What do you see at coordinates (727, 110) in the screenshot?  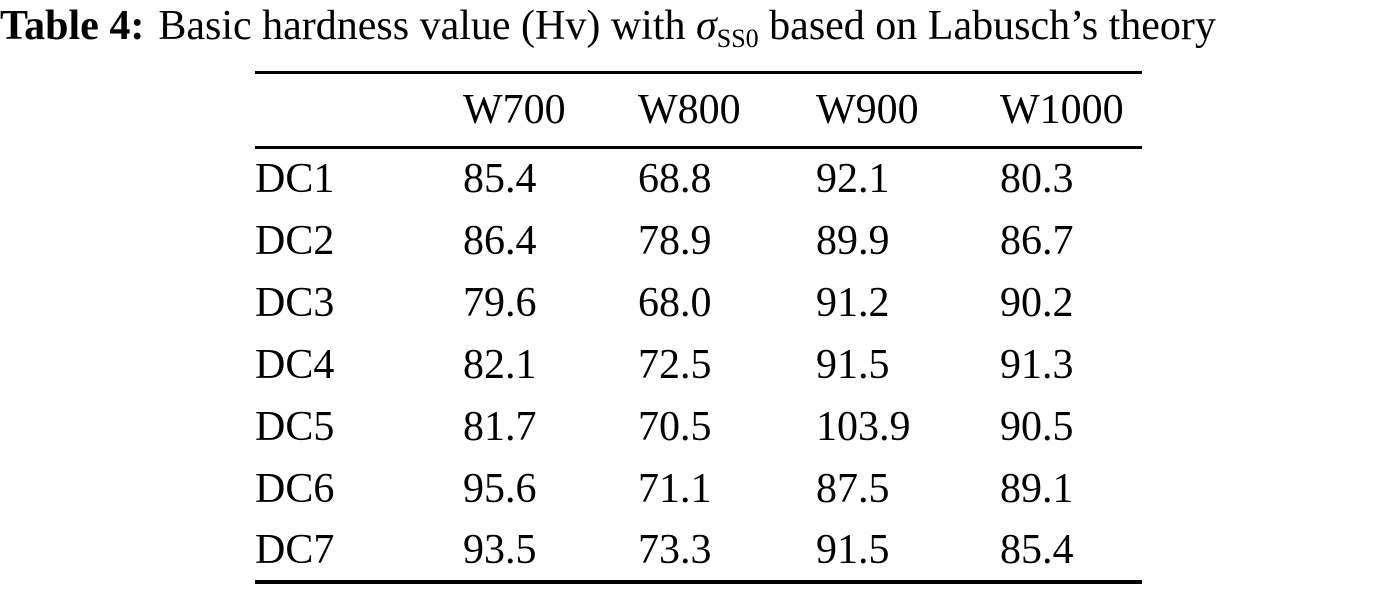 I see `column-header-w800: W800` at bounding box center [727, 110].